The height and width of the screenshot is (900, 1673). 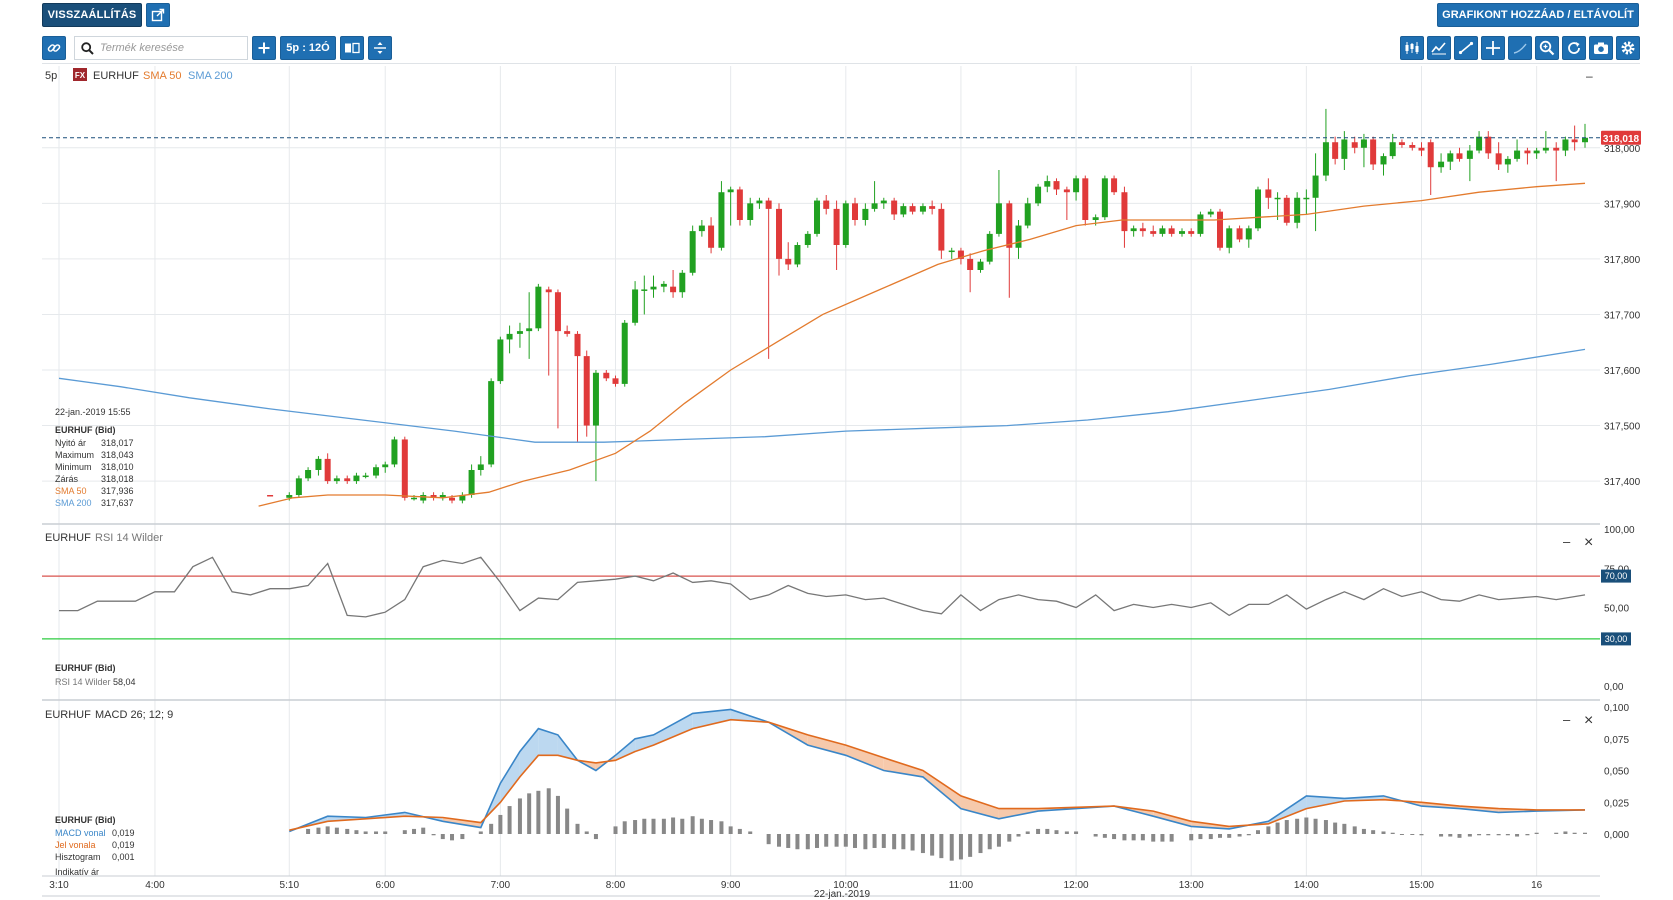 I want to click on add-button, so click(x=264, y=48).